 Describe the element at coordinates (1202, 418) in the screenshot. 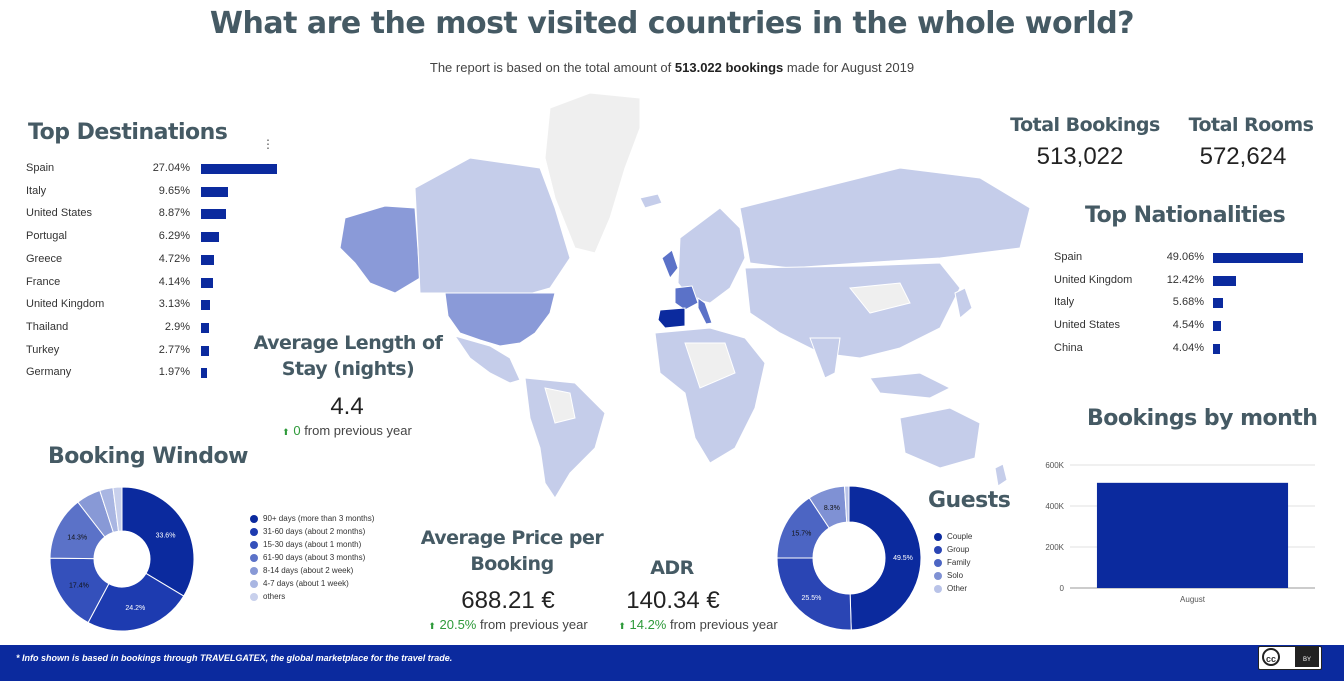

I see `bookings-by-month-title: Bookings by month` at that location.